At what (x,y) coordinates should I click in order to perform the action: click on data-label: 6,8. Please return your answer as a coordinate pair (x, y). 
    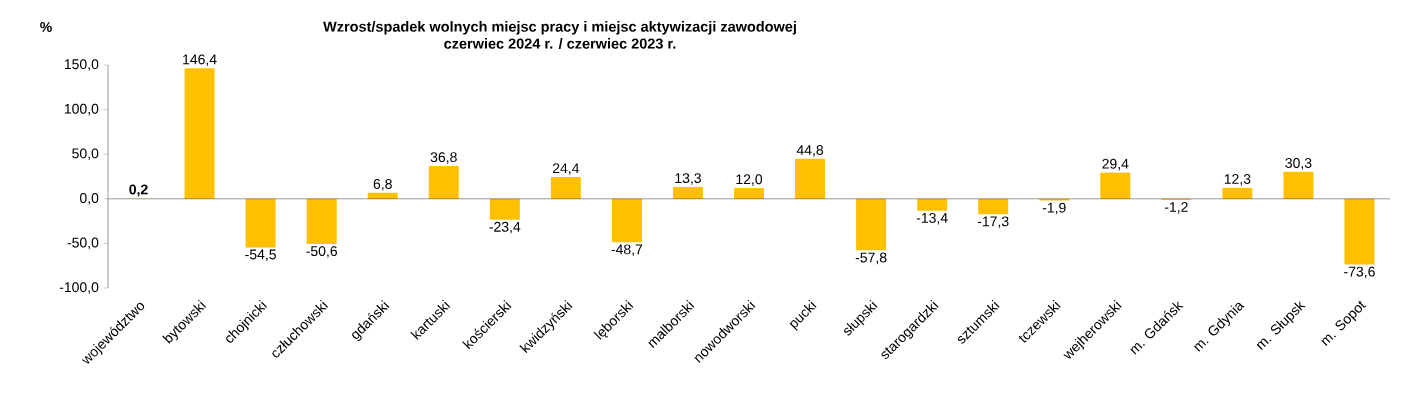
    Looking at the image, I should click on (382, 184).